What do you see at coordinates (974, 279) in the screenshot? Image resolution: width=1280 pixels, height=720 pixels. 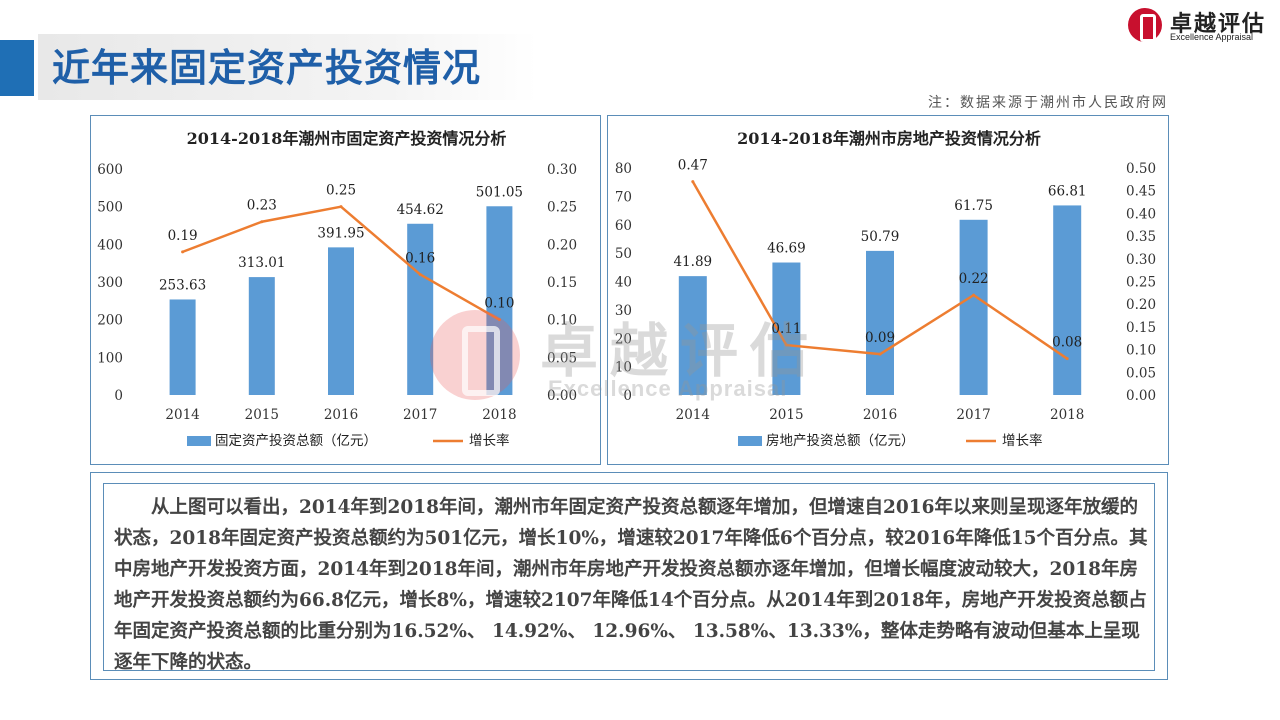 I see `line-value-label: 0.22` at bounding box center [974, 279].